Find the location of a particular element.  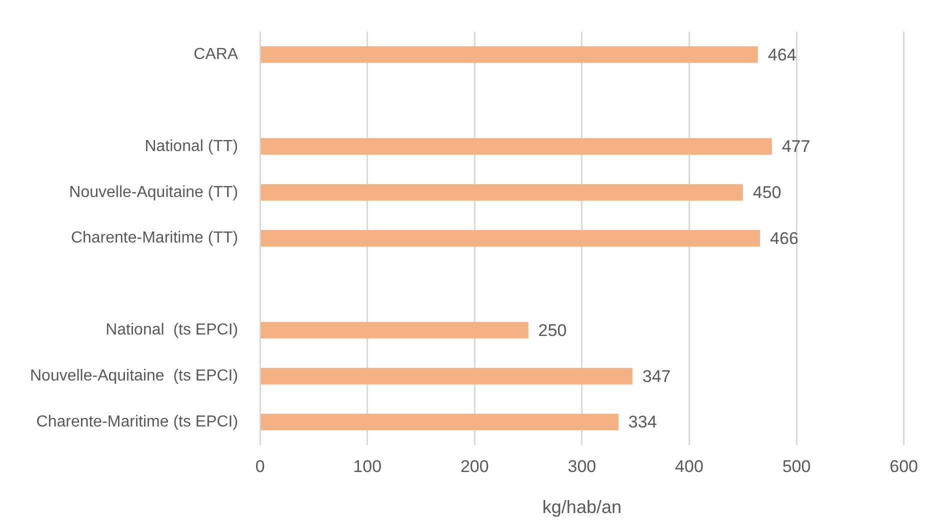

x-axis-title: kg/hab/an is located at coordinates (582, 507).